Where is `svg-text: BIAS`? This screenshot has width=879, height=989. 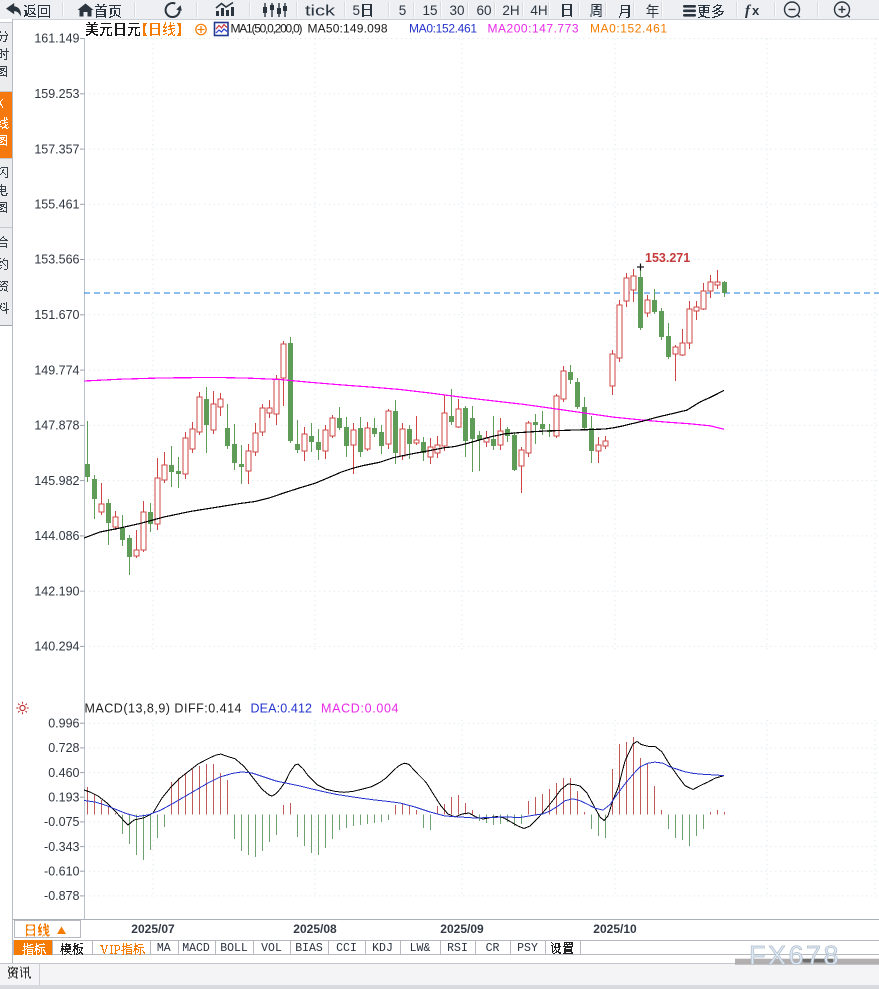 svg-text: BIAS is located at coordinates (309, 948).